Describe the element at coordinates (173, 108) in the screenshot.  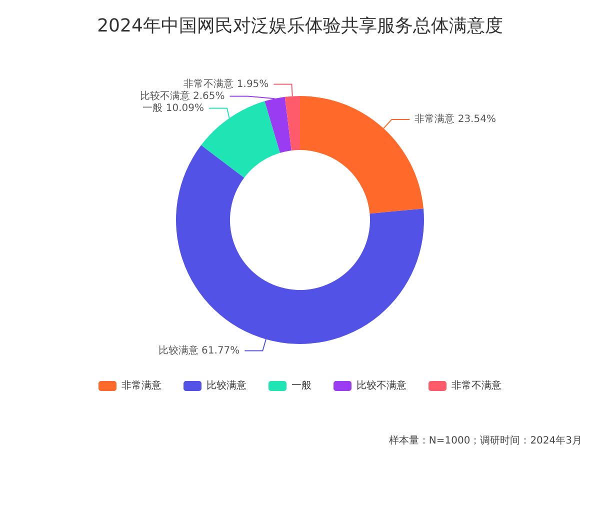
I see `category-label: 一般 10.09%` at that location.